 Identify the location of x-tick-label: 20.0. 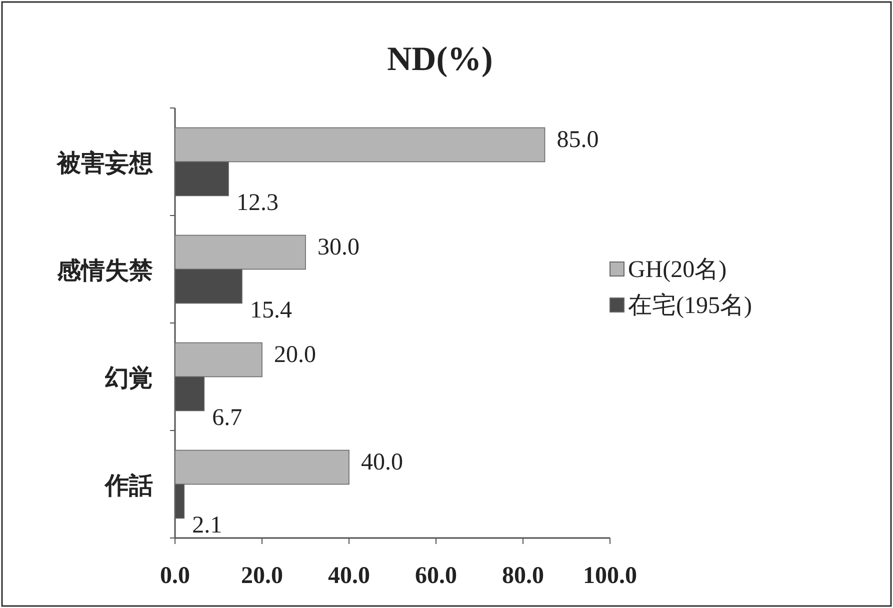
(262, 576).